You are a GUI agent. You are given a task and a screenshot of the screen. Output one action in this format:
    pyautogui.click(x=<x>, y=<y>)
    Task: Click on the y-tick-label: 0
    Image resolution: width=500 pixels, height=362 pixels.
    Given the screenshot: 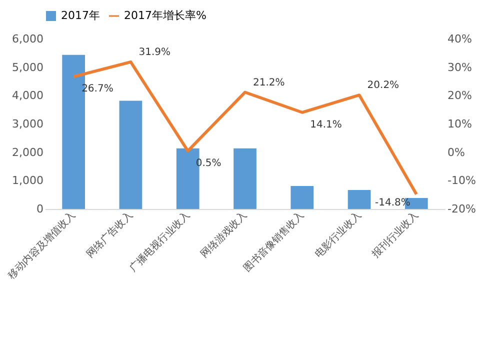 What is the action you would take?
    pyautogui.click(x=40, y=209)
    